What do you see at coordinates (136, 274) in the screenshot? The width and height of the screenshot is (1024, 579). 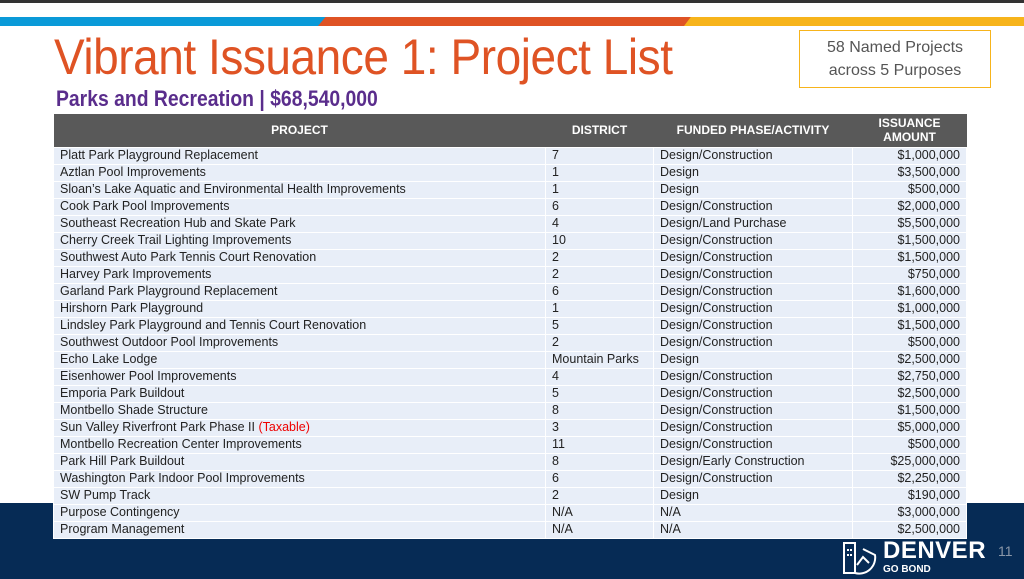 I see `project-name-text: Harvey Park Improvements` at bounding box center [136, 274].